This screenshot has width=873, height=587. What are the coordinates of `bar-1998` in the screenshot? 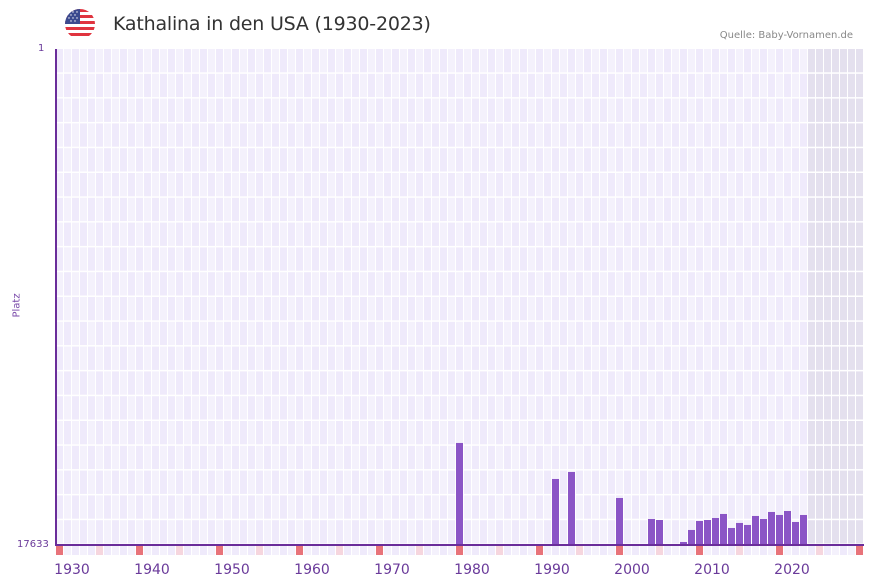 It's located at (619, 521).